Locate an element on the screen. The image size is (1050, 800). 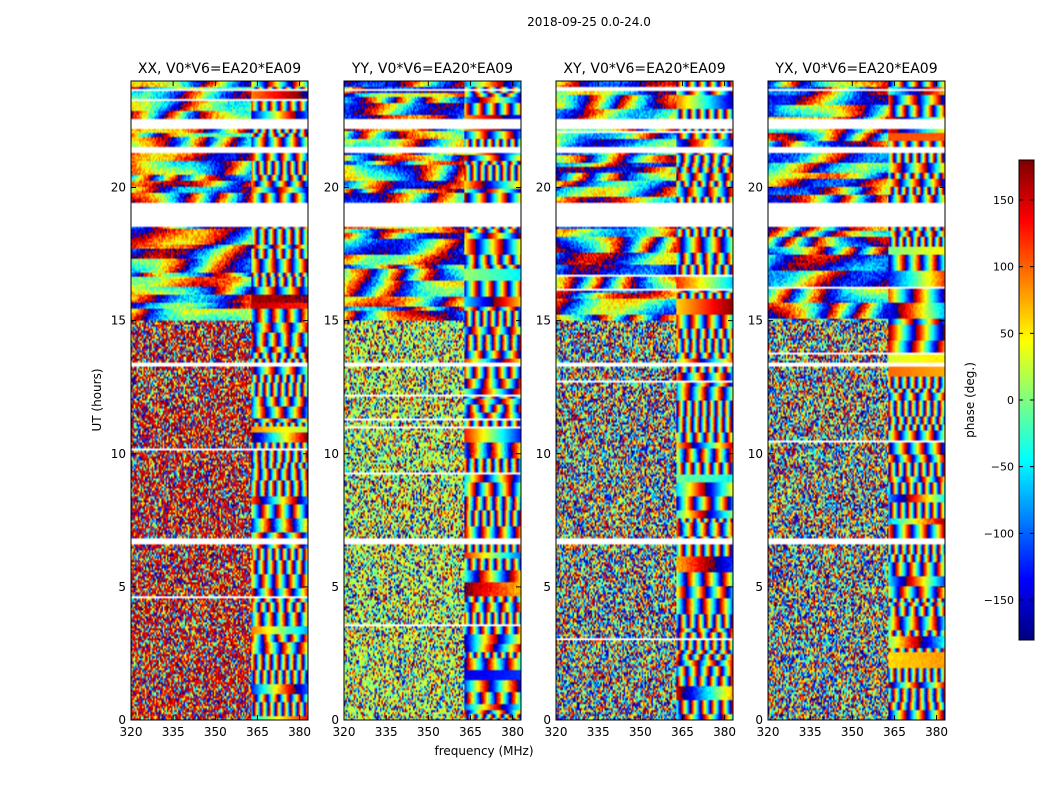
colorbar: phase (deg.) 150 100 50 0 −50 −100 −150 is located at coordinates (999, 400).